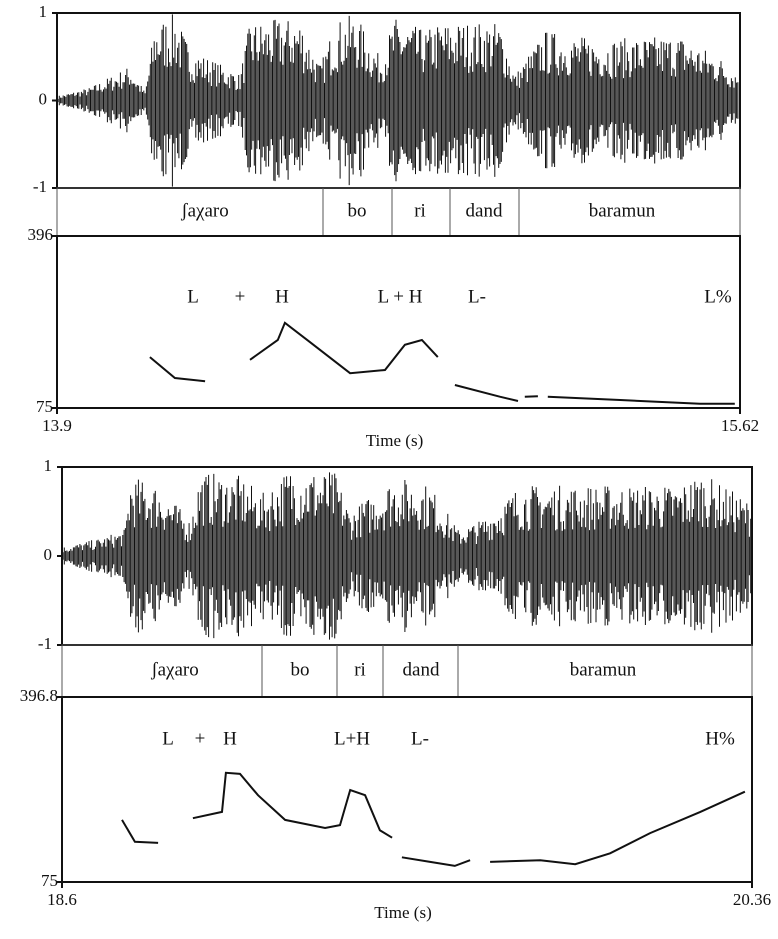 The height and width of the screenshot is (939, 778). Describe the element at coordinates (740, 425) in the screenshot. I see `x-tick-label: 15.62` at that location.